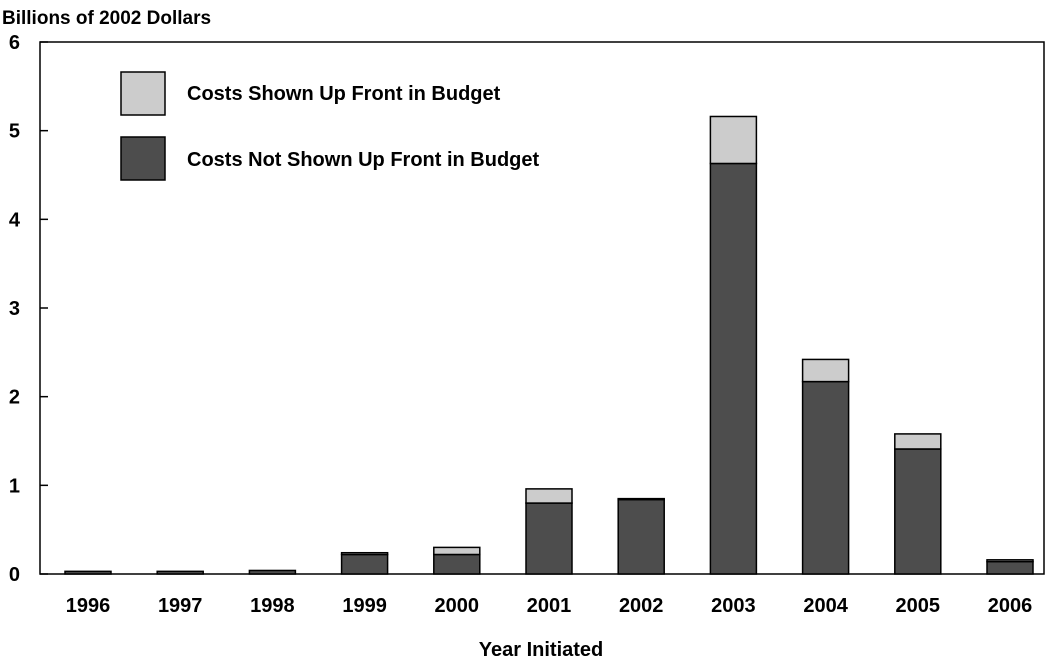  Describe the element at coordinates (733, 606) in the screenshot. I see `x-tick-label: 2003` at that location.